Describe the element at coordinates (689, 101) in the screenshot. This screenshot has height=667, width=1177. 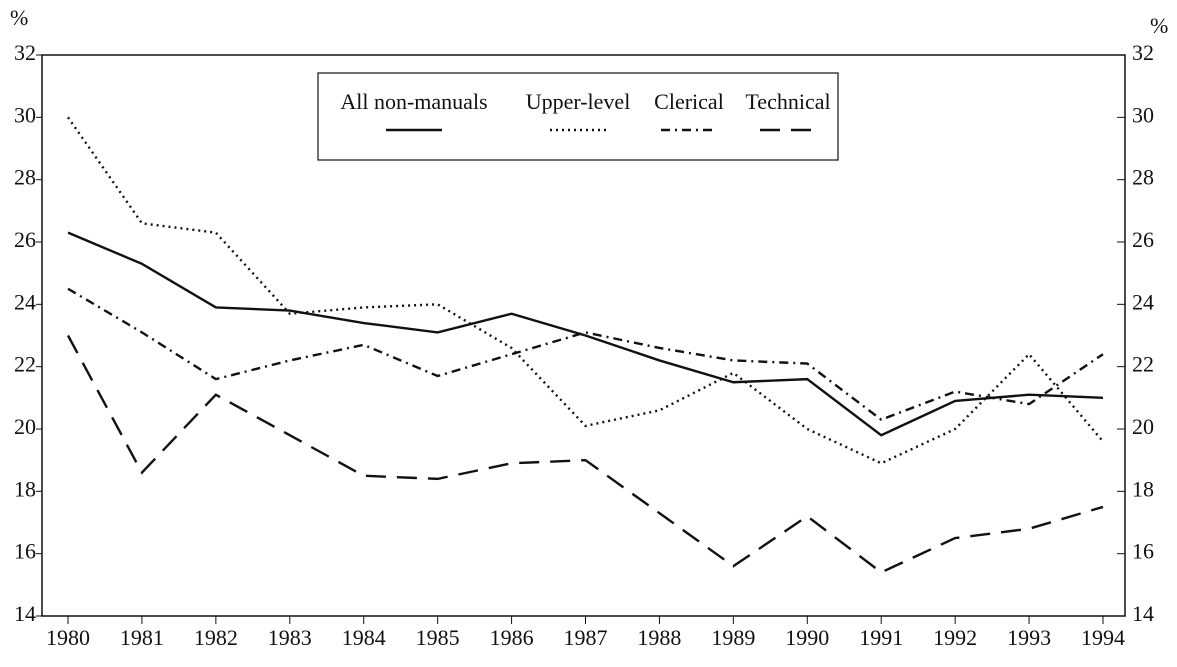
I see `legend-label: Clerical` at that location.